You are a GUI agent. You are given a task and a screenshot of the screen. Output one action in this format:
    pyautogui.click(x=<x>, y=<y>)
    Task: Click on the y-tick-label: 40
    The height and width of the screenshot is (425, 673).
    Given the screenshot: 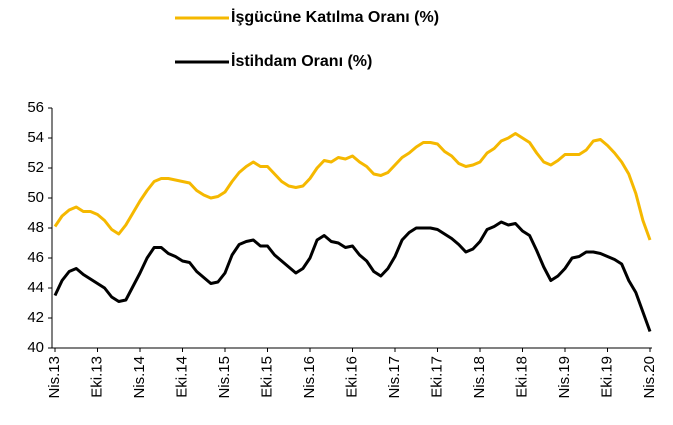 What is the action you would take?
    pyautogui.click(x=35, y=347)
    